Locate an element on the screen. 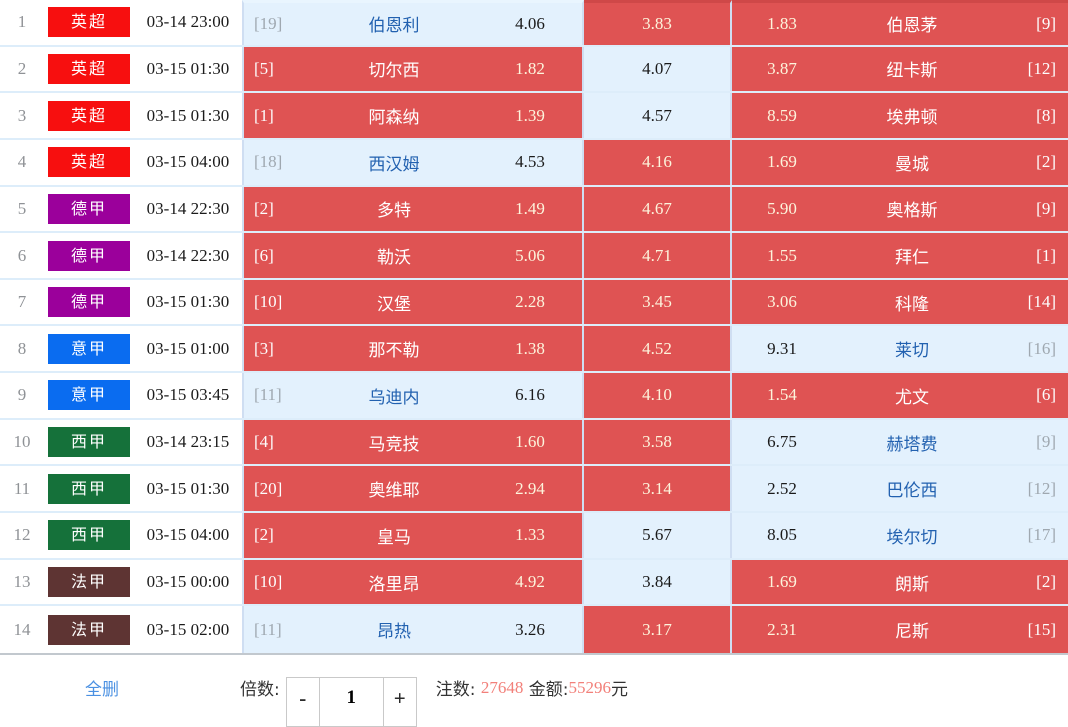 The width and height of the screenshot is (1068, 727). away-odds-value: 1.83 is located at coordinates (782, 23).